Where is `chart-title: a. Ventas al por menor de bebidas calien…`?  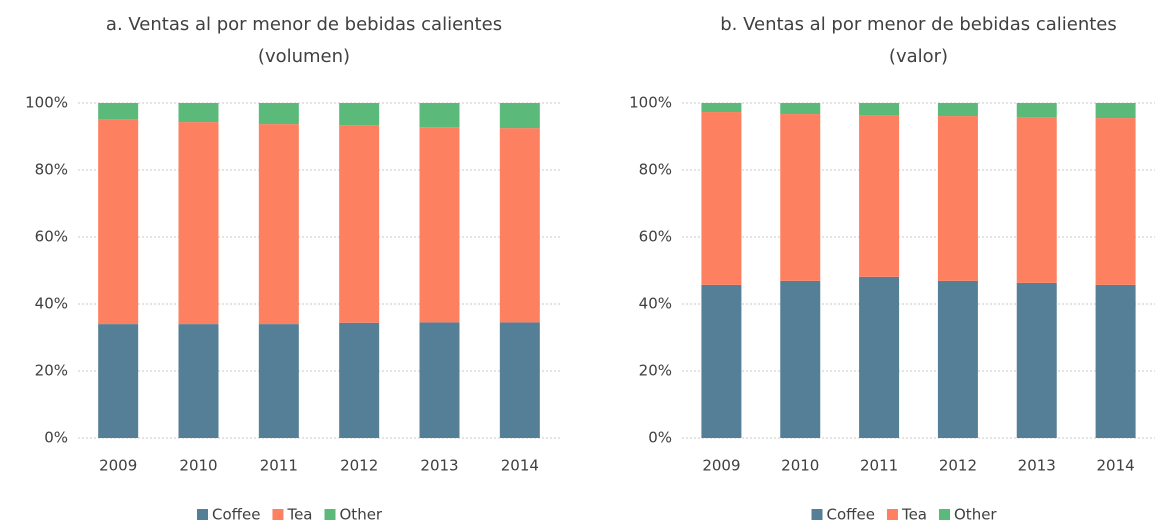
chart-title: a. Ventas al por menor de bebidas calien… is located at coordinates (304, 24).